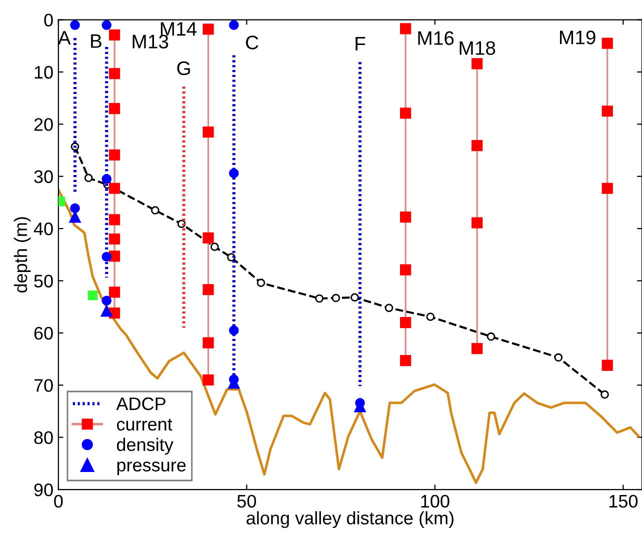  Describe the element at coordinates (578, 37) in the screenshot. I see `annotation: M19` at that location.